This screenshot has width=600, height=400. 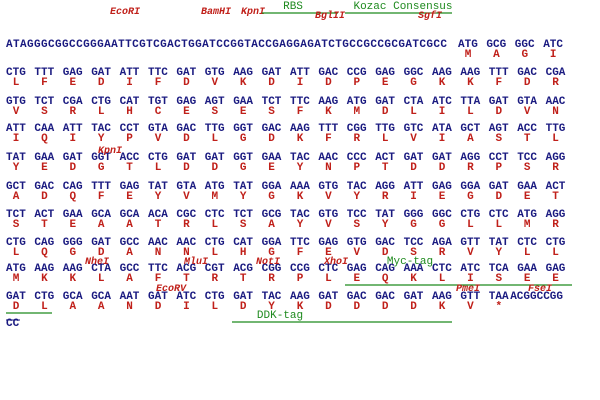 What do you see at coordinates (496, 45) in the screenshot?
I see `codon: GCG` at bounding box center [496, 45].